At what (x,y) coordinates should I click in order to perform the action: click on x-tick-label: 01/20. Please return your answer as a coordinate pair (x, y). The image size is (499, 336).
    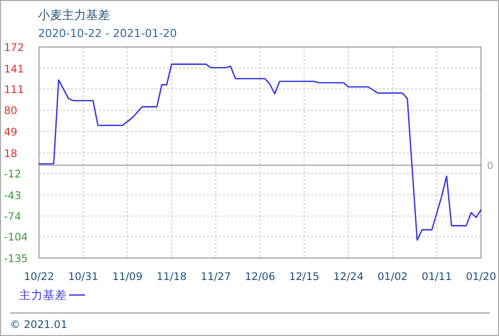
    Looking at the image, I should click on (481, 277).